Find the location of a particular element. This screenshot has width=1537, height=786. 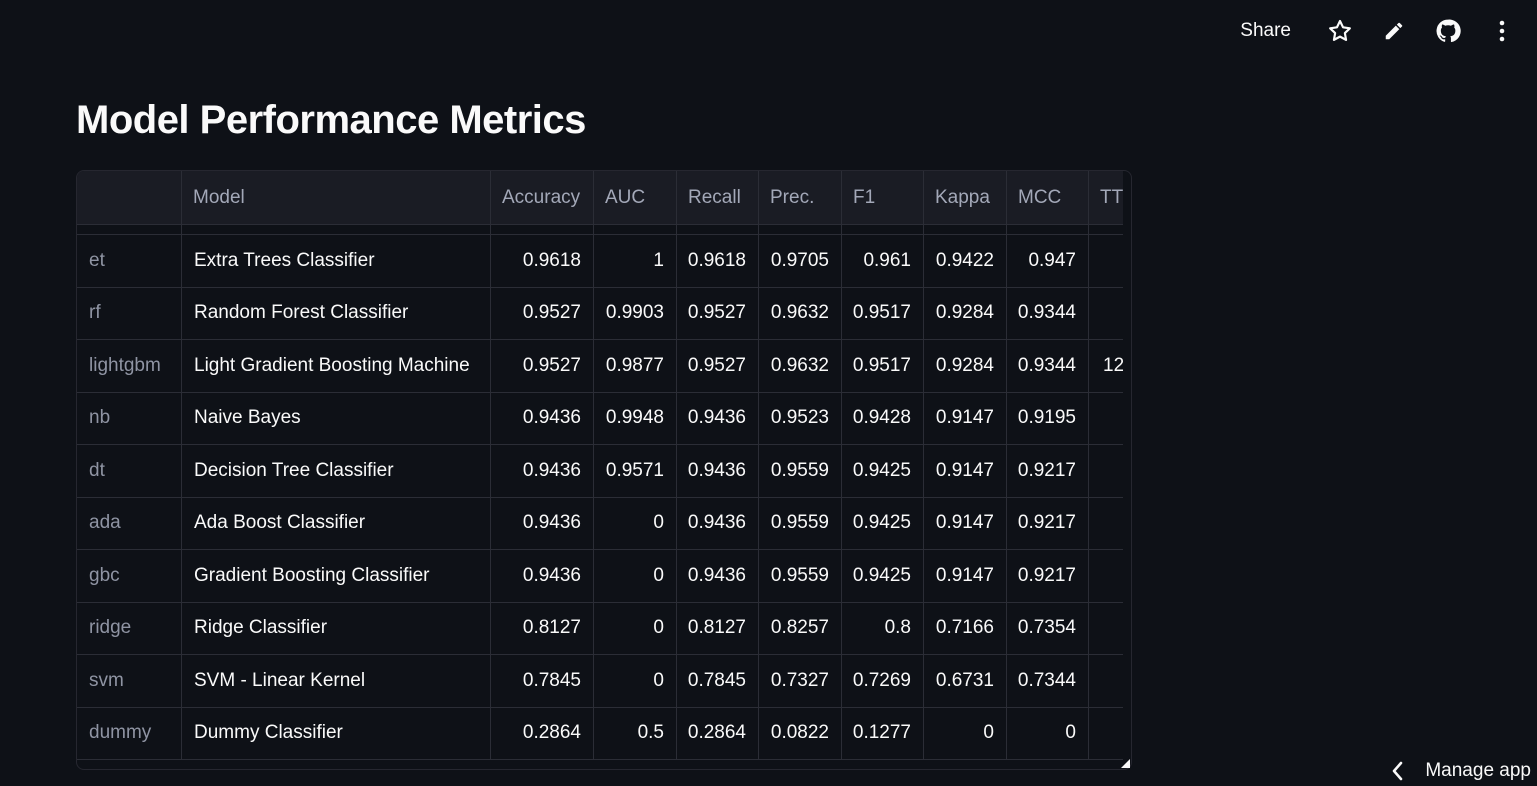

cell-mcc: 0.7344 is located at coordinates (1048, 681).